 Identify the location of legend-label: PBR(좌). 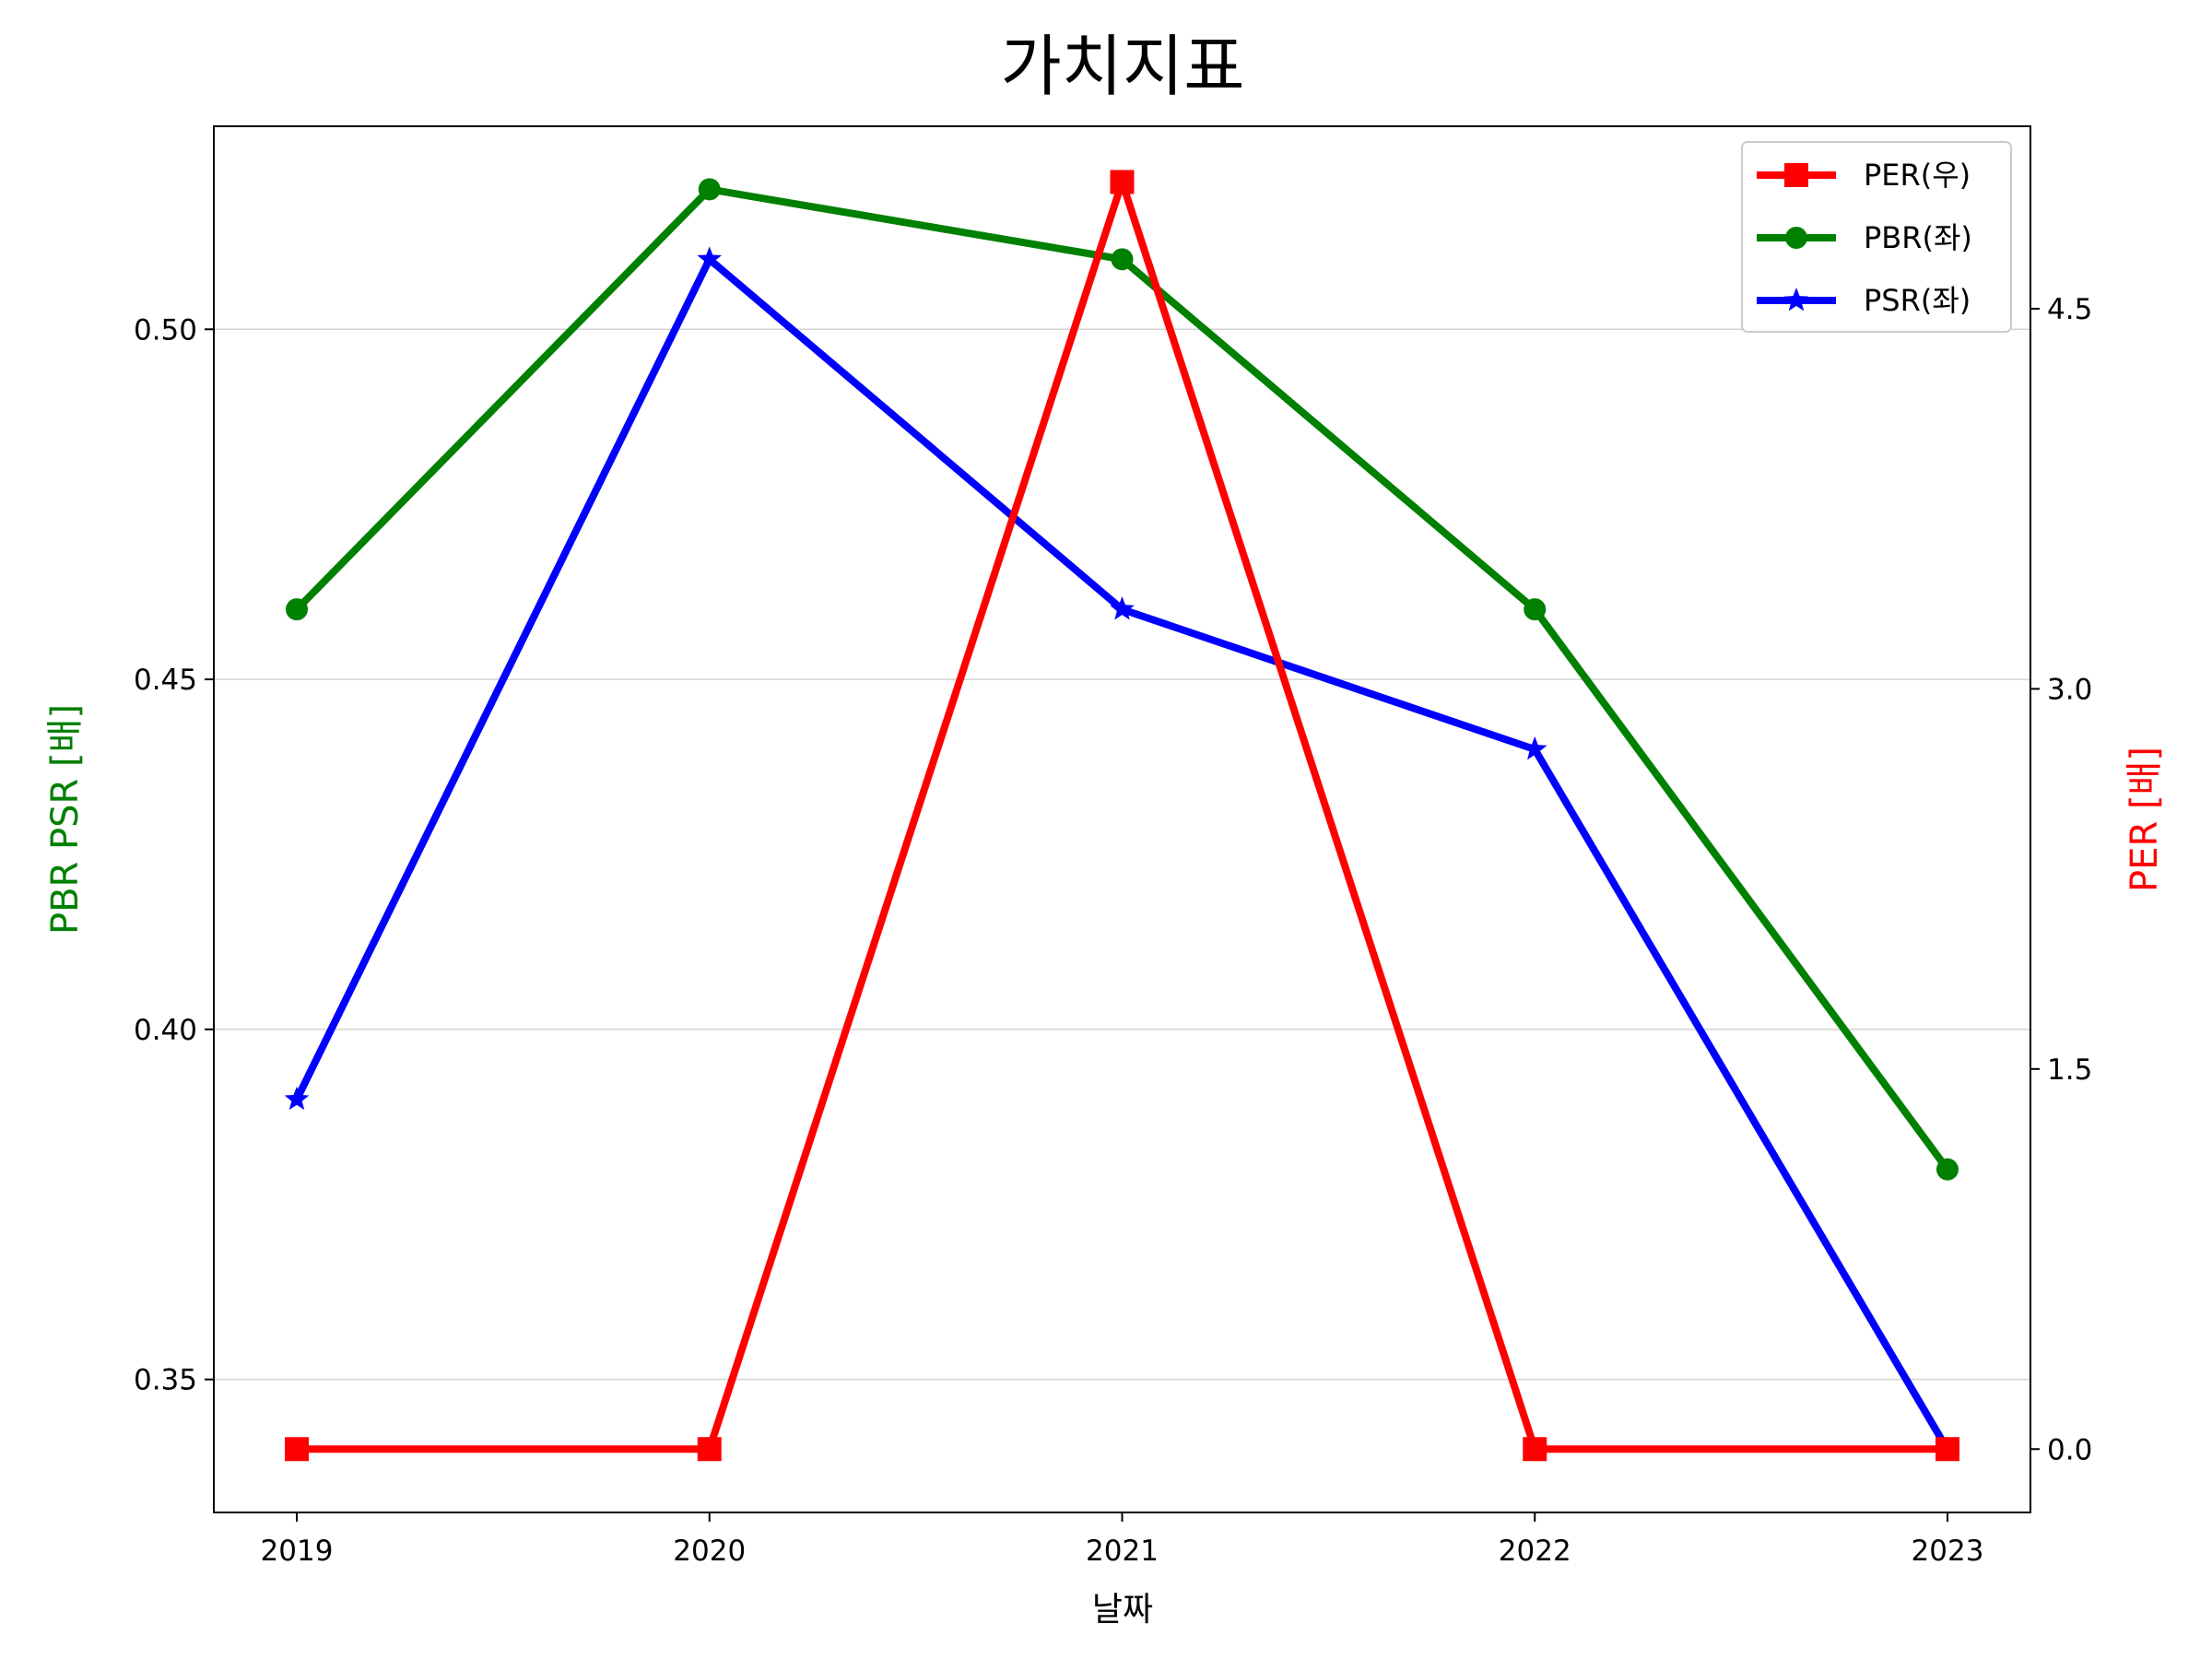
(1918, 237).